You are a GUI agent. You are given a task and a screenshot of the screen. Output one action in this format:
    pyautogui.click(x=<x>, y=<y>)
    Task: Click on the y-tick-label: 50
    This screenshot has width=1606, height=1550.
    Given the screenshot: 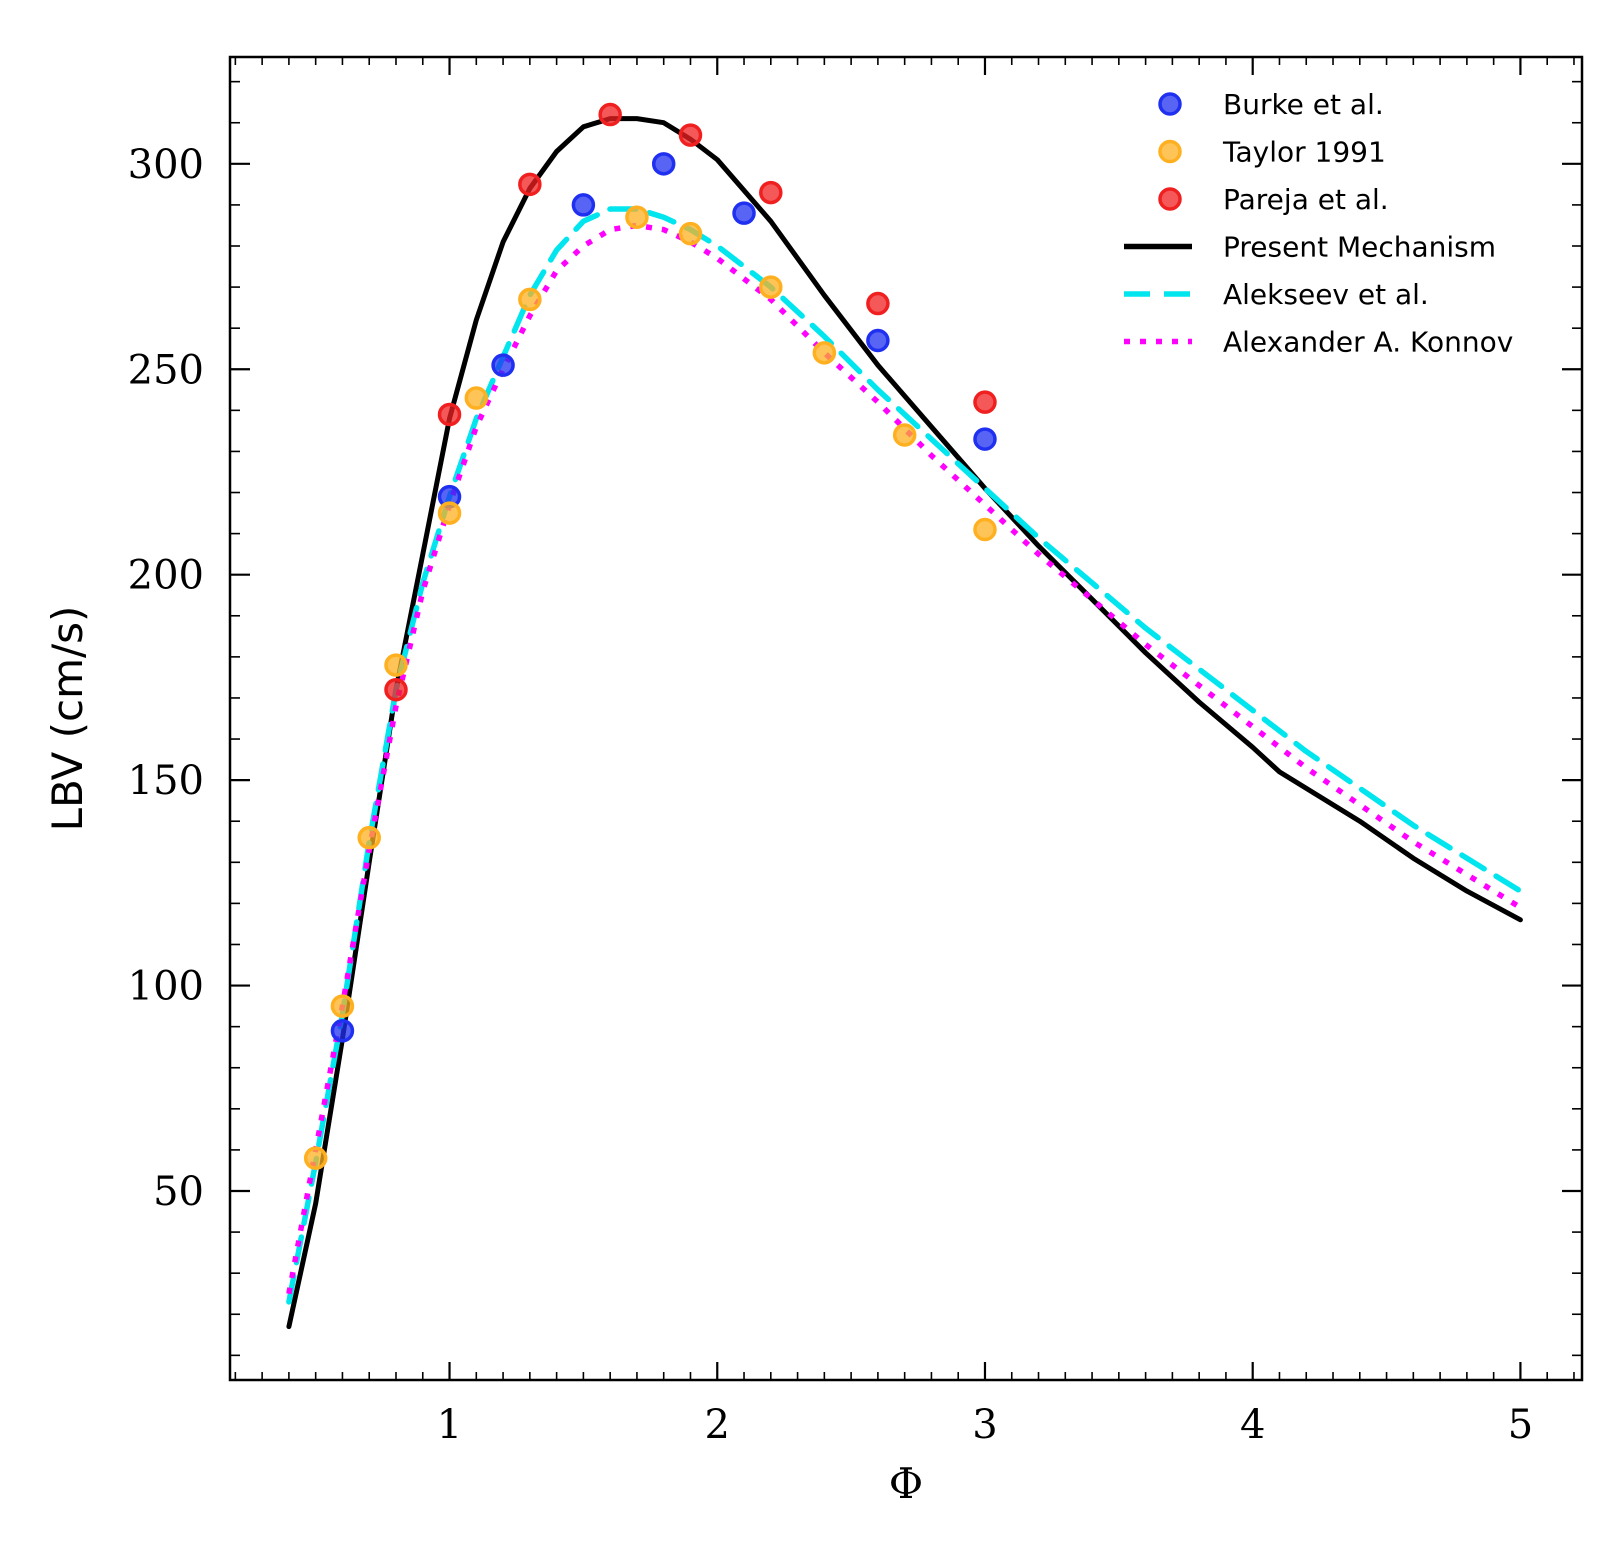 What is the action you would take?
    pyautogui.click(x=178, y=1192)
    